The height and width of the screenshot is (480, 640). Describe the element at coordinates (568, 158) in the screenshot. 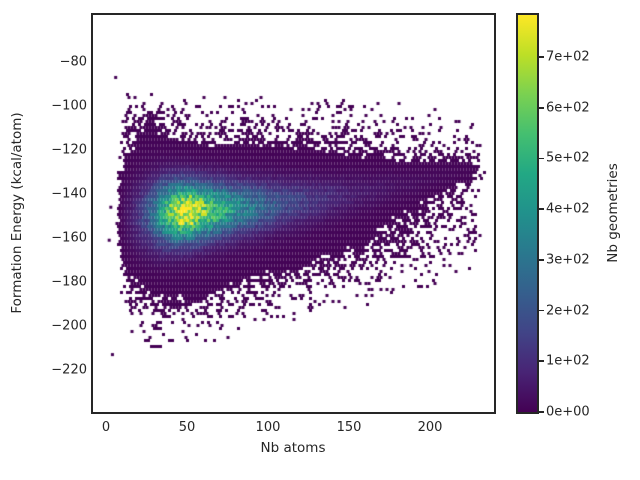

I see `colorbar-tick-label: 5e+02` at that location.